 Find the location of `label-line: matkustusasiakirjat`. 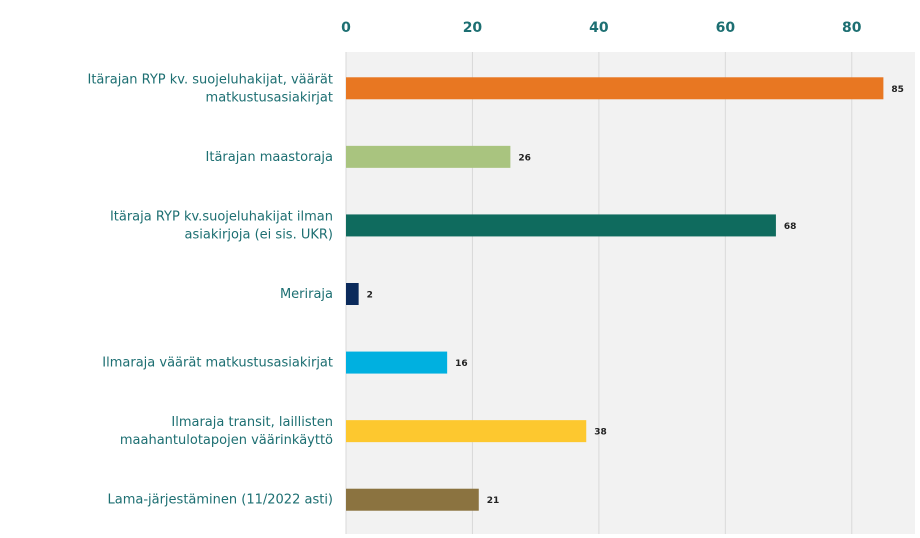

label-line: matkustusasiakirjat is located at coordinates (269, 97).